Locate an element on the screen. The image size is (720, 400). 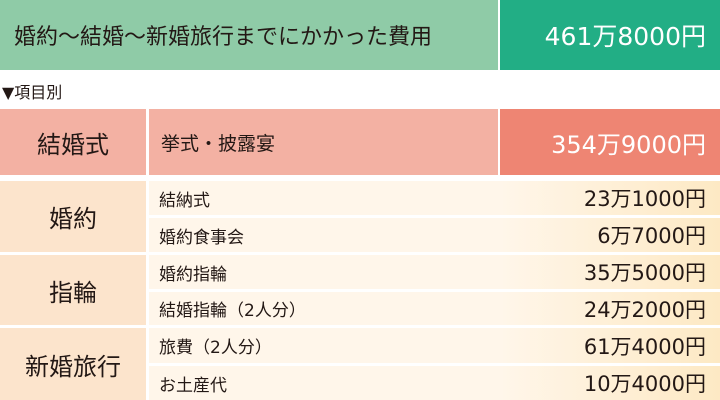
table-title: 婚約〜結婚〜新婚旅行までにかかった費用 is located at coordinates (249, 35).